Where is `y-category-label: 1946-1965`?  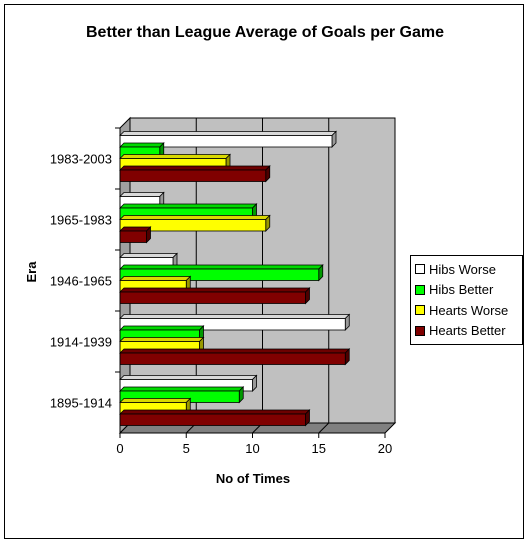
y-category-label: 1946-1965 is located at coordinates (81, 281).